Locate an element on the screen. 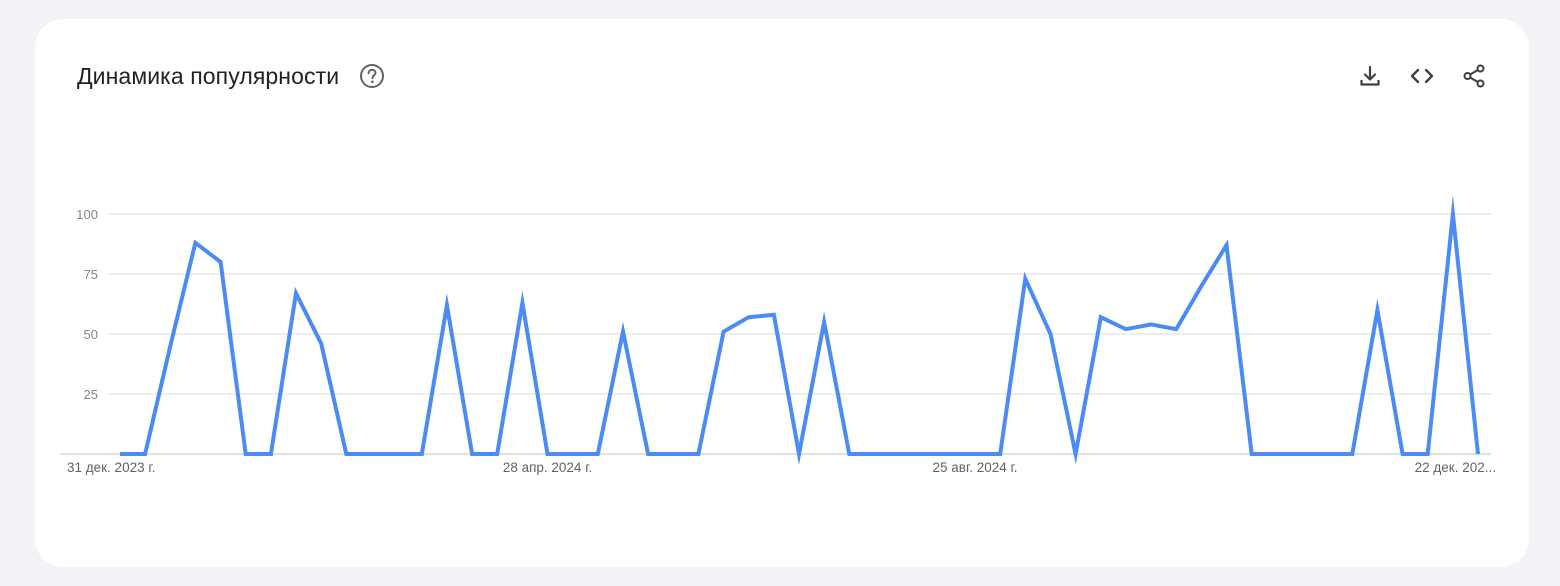  x-tick-label: 28 апр. 2024 г. is located at coordinates (547, 467).